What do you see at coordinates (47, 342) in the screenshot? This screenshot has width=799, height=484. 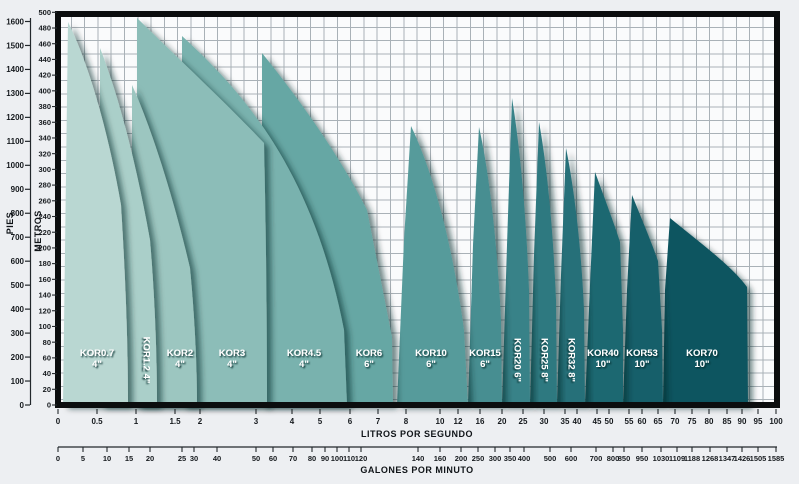 I see `metros-tick-label: 80` at bounding box center [47, 342].